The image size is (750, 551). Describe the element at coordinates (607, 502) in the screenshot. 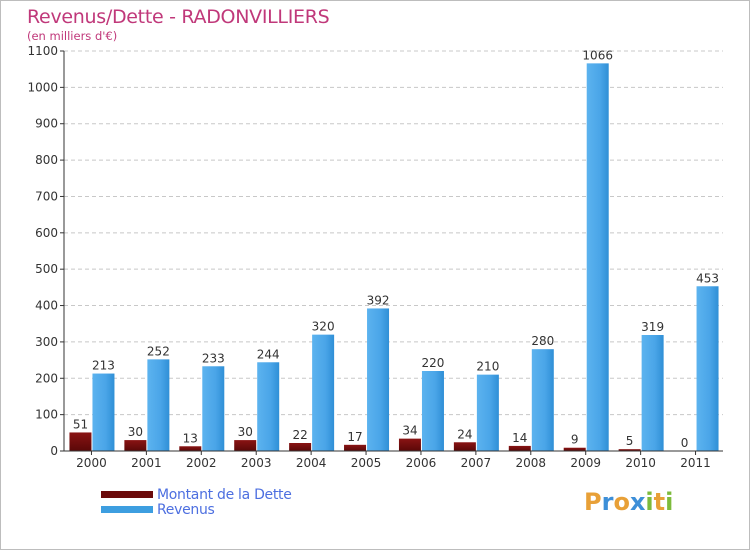

I see `logo-letter: r` at that location.